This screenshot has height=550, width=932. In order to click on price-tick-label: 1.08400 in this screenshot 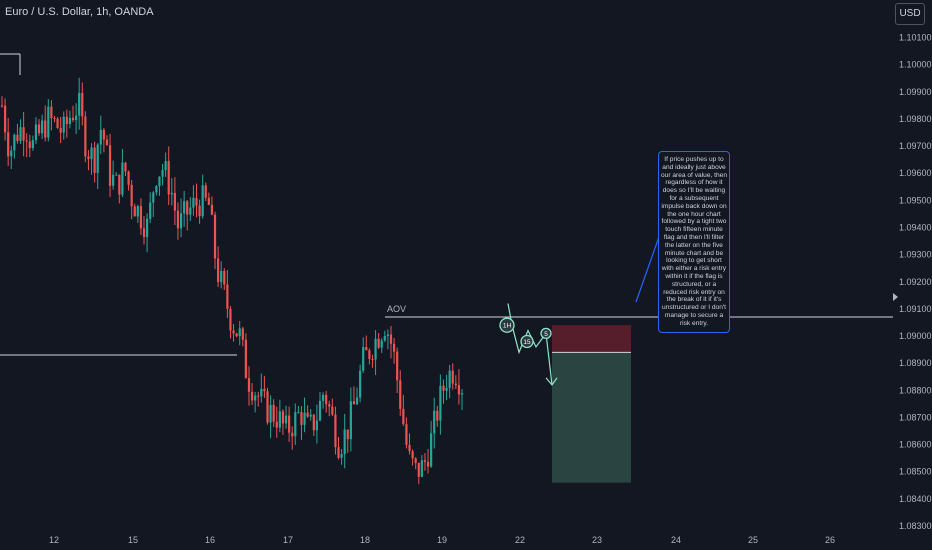, I will do `click(915, 499)`.